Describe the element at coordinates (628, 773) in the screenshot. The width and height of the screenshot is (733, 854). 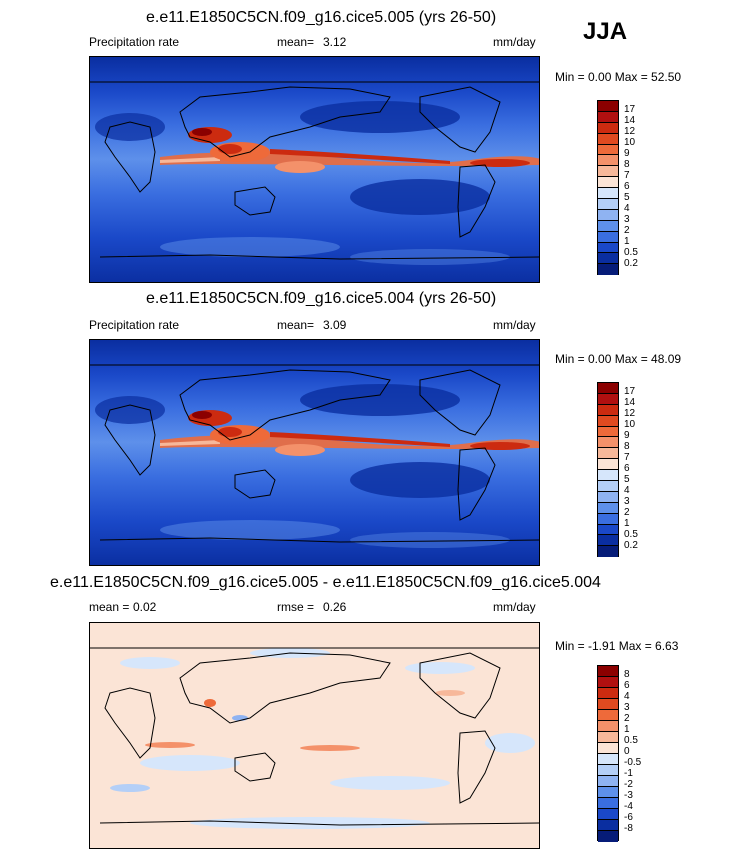
I see `tick-label: -1` at that location.